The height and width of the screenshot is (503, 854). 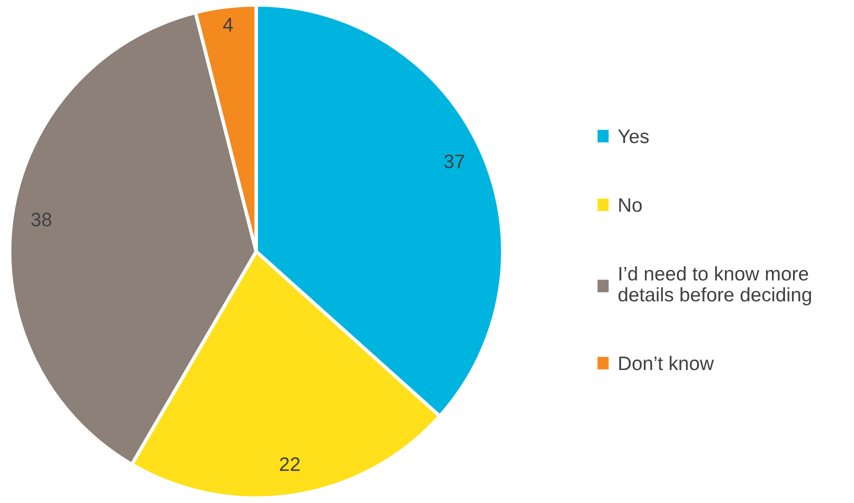 What do you see at coordinates (228, 25) in the screenshot?
I see `data-label: 4` at bounding box center [228, 25].